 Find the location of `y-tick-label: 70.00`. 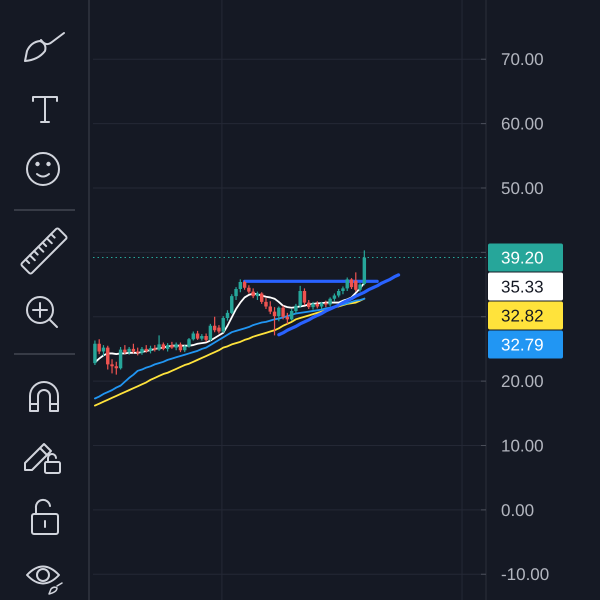

y-tick-label: 70.00 is located at coordinates (522, 60).